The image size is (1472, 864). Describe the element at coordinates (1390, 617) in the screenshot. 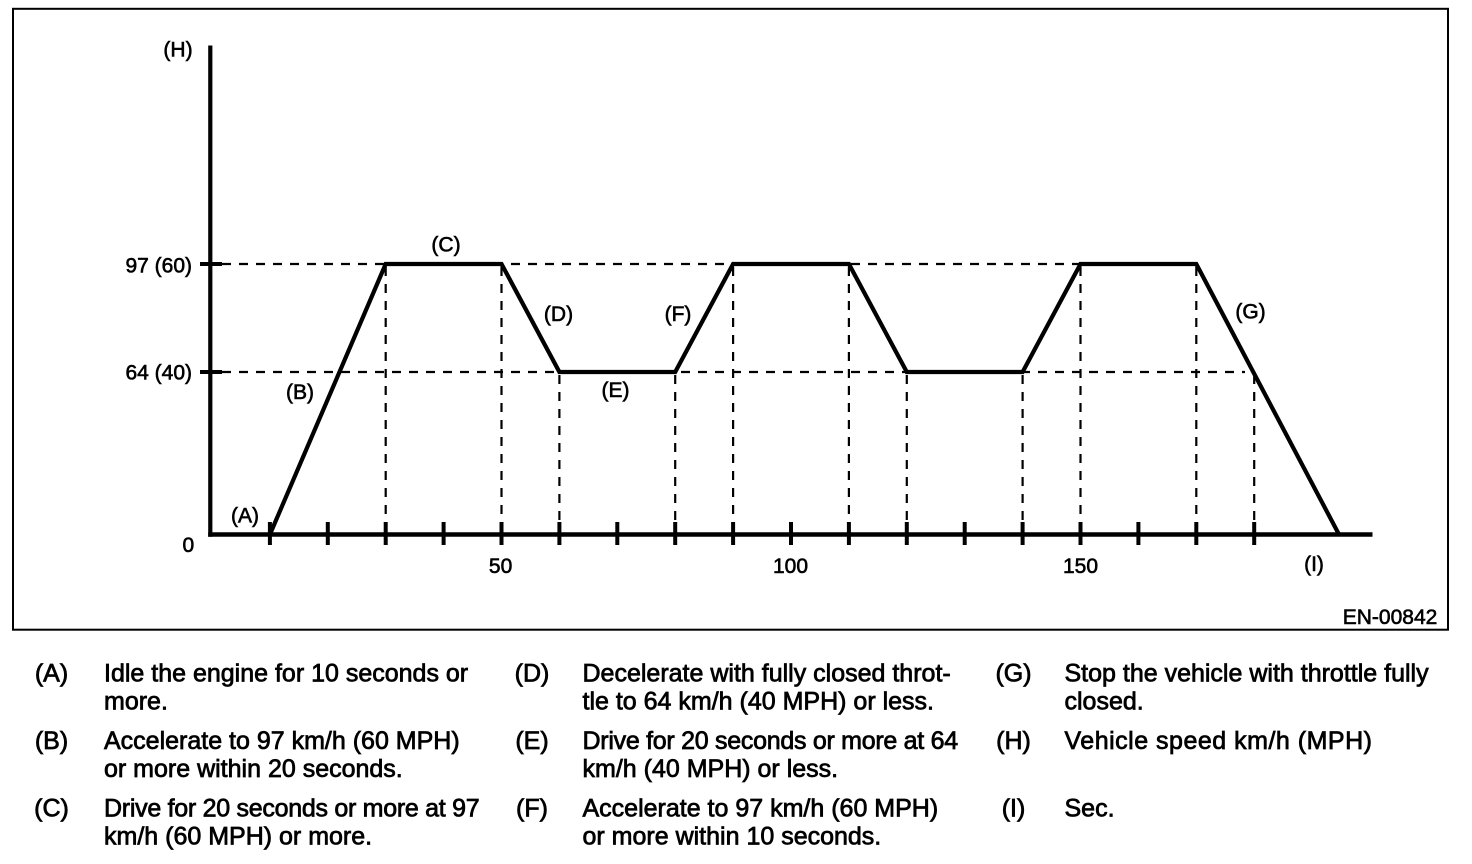

I see `svg-text: EN-00842` at that location.